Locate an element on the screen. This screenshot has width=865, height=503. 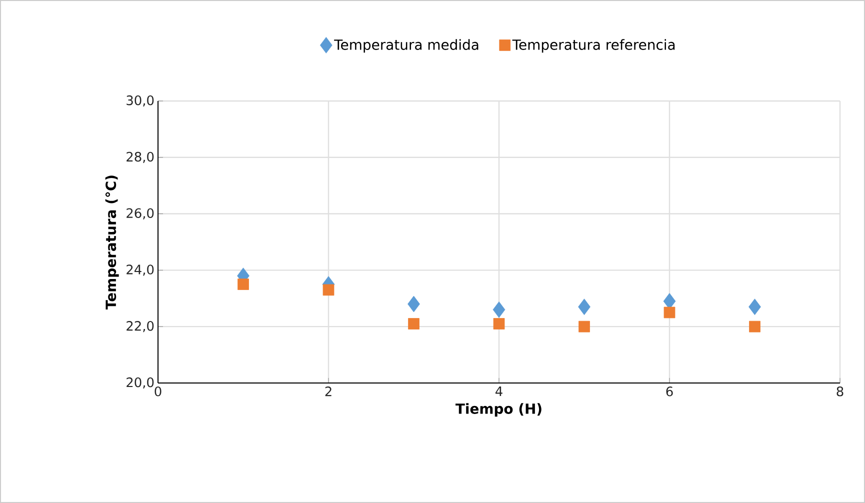
y-tick-label: 30,0 is located at coordinates (140, 101).